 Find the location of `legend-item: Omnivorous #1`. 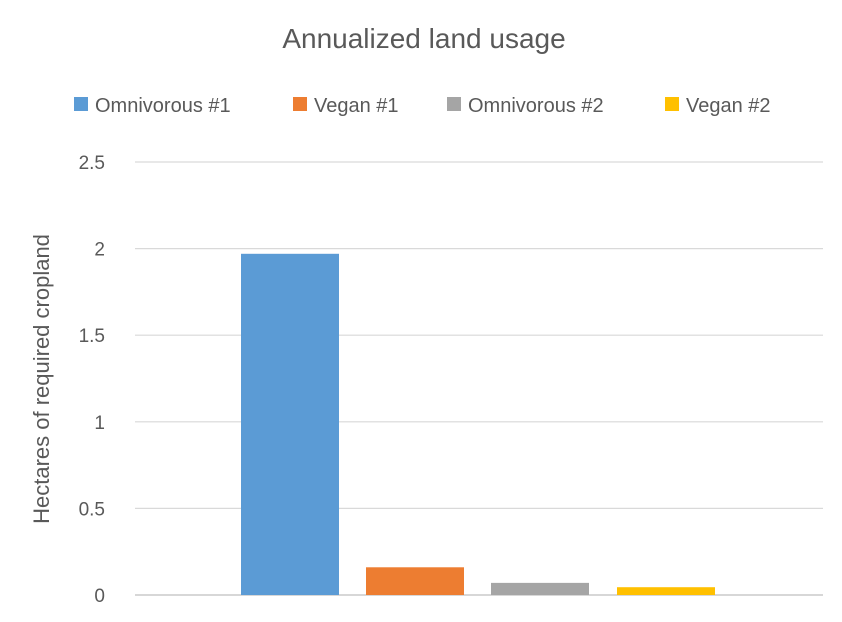

legend-item: Omnivorous #1 is located at coordinates (152, 106).